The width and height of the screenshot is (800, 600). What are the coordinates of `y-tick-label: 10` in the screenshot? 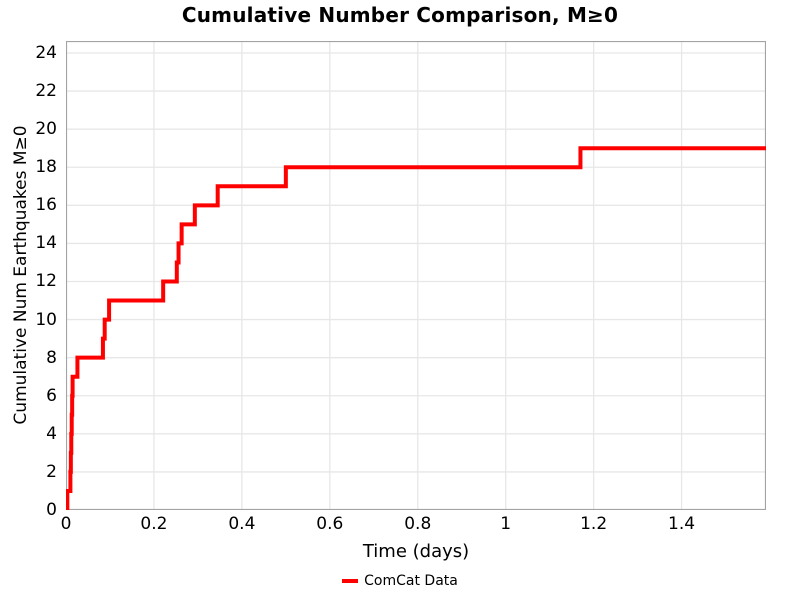 It's located at (46, 319).